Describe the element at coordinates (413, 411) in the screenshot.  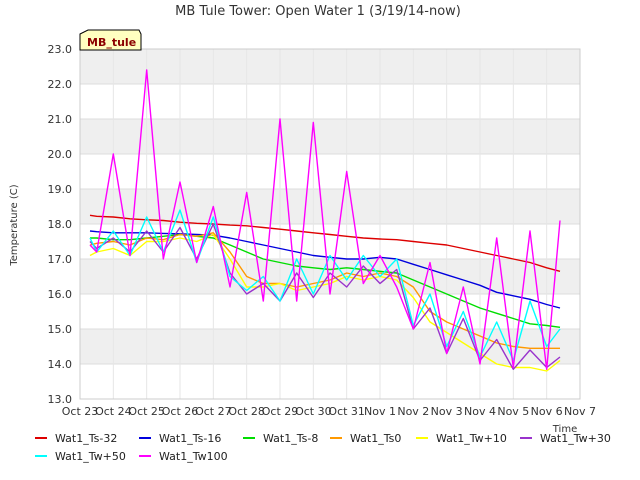
I see `x-tick-label: Nov 2` at that location.